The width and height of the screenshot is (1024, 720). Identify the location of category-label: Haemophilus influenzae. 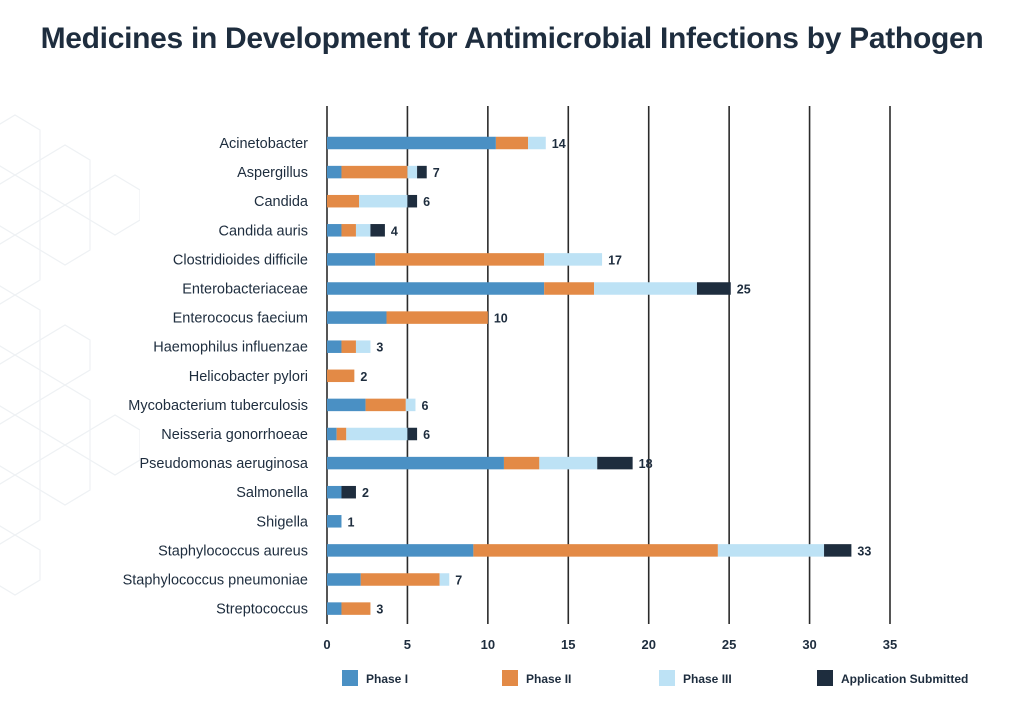
(230, 348).